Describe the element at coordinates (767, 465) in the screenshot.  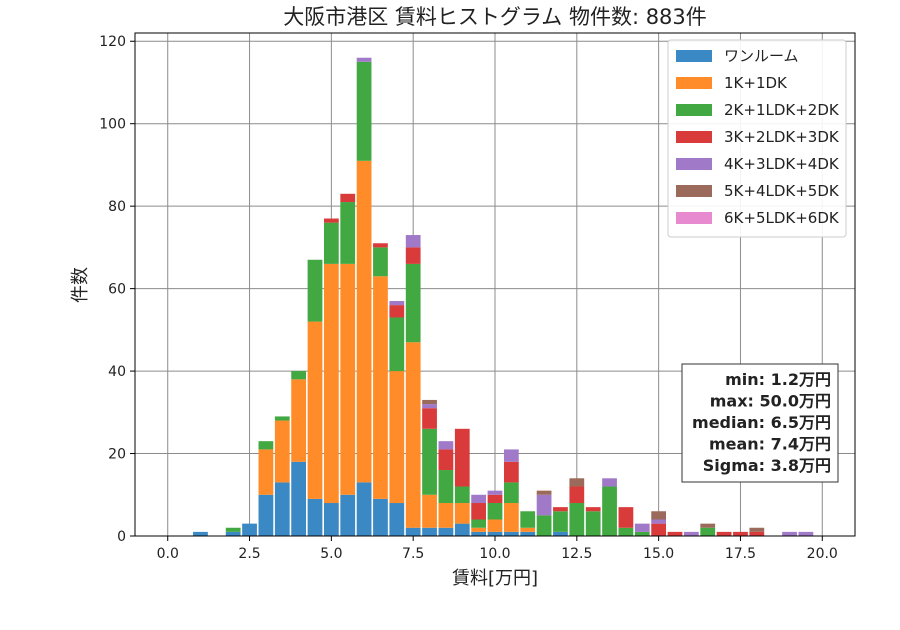
I see `stat-sigma: Sigma: 3.8万円` at that location.